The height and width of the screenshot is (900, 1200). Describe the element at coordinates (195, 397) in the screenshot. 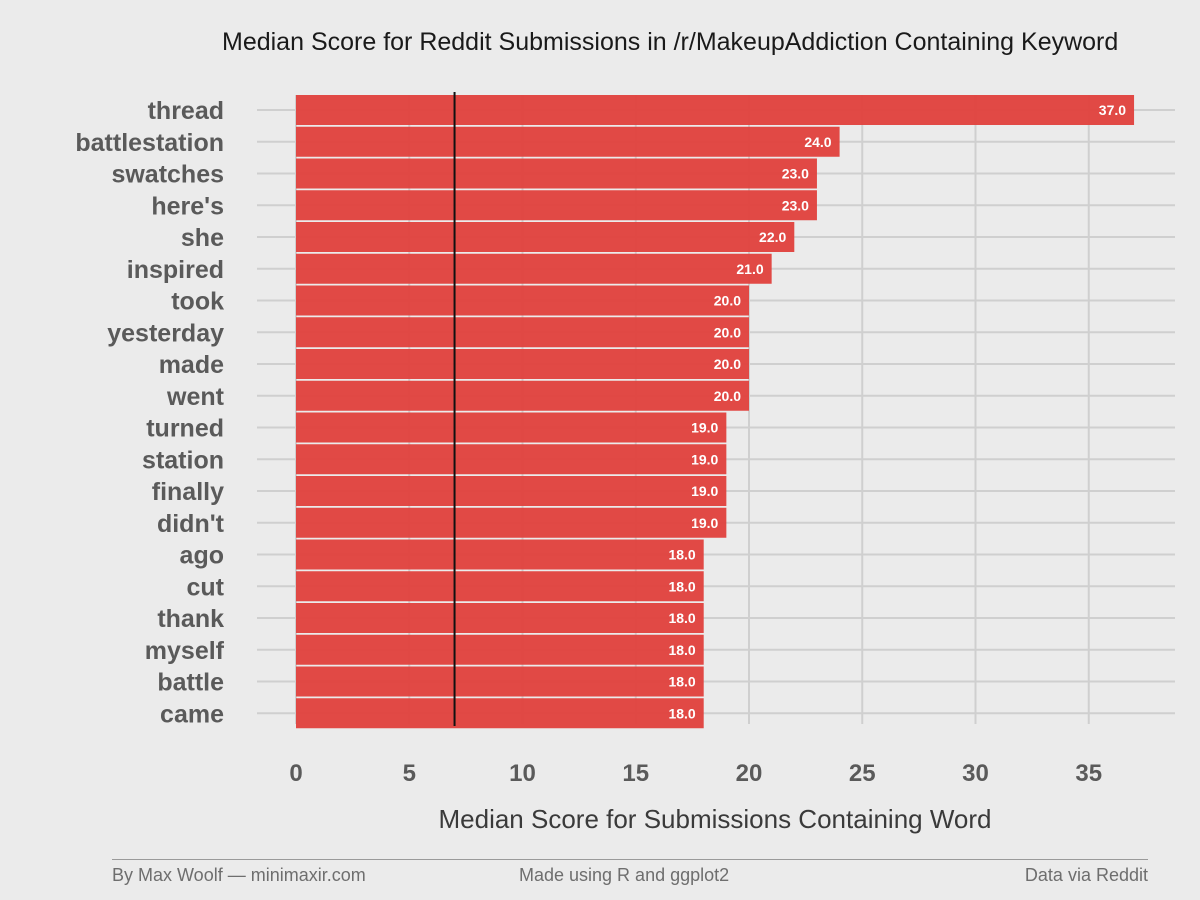

I see `y-tick-label: went` at that location.